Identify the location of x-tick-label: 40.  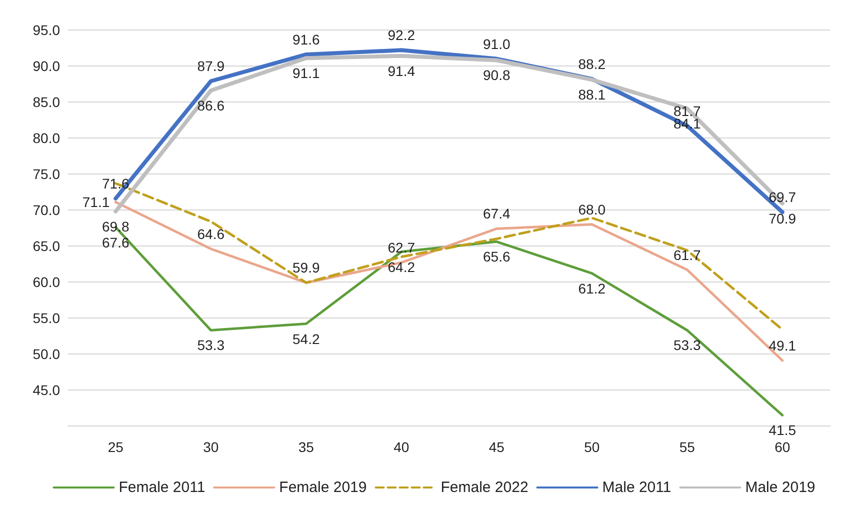
(402, 447).